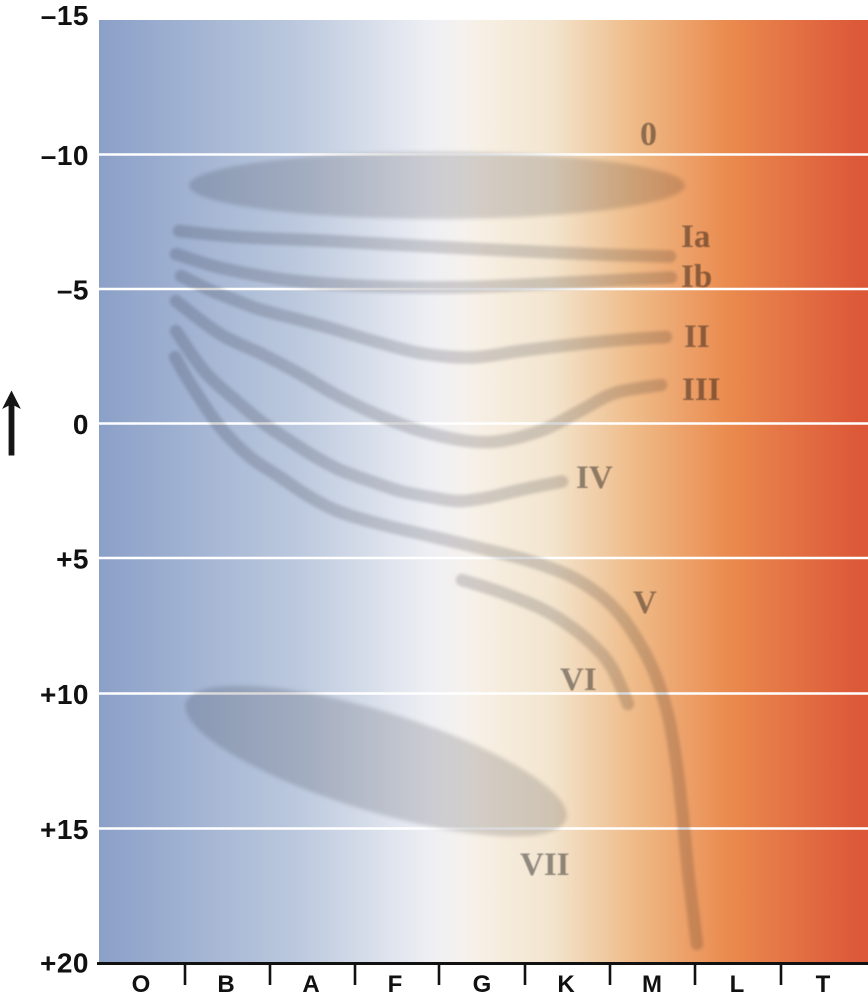 The width and height of the screenshot is (868, 1000). What do you see at coordinates (73, 290) in the screenshot?
I see `svg-text: –5` at bounding box center [73, 290].